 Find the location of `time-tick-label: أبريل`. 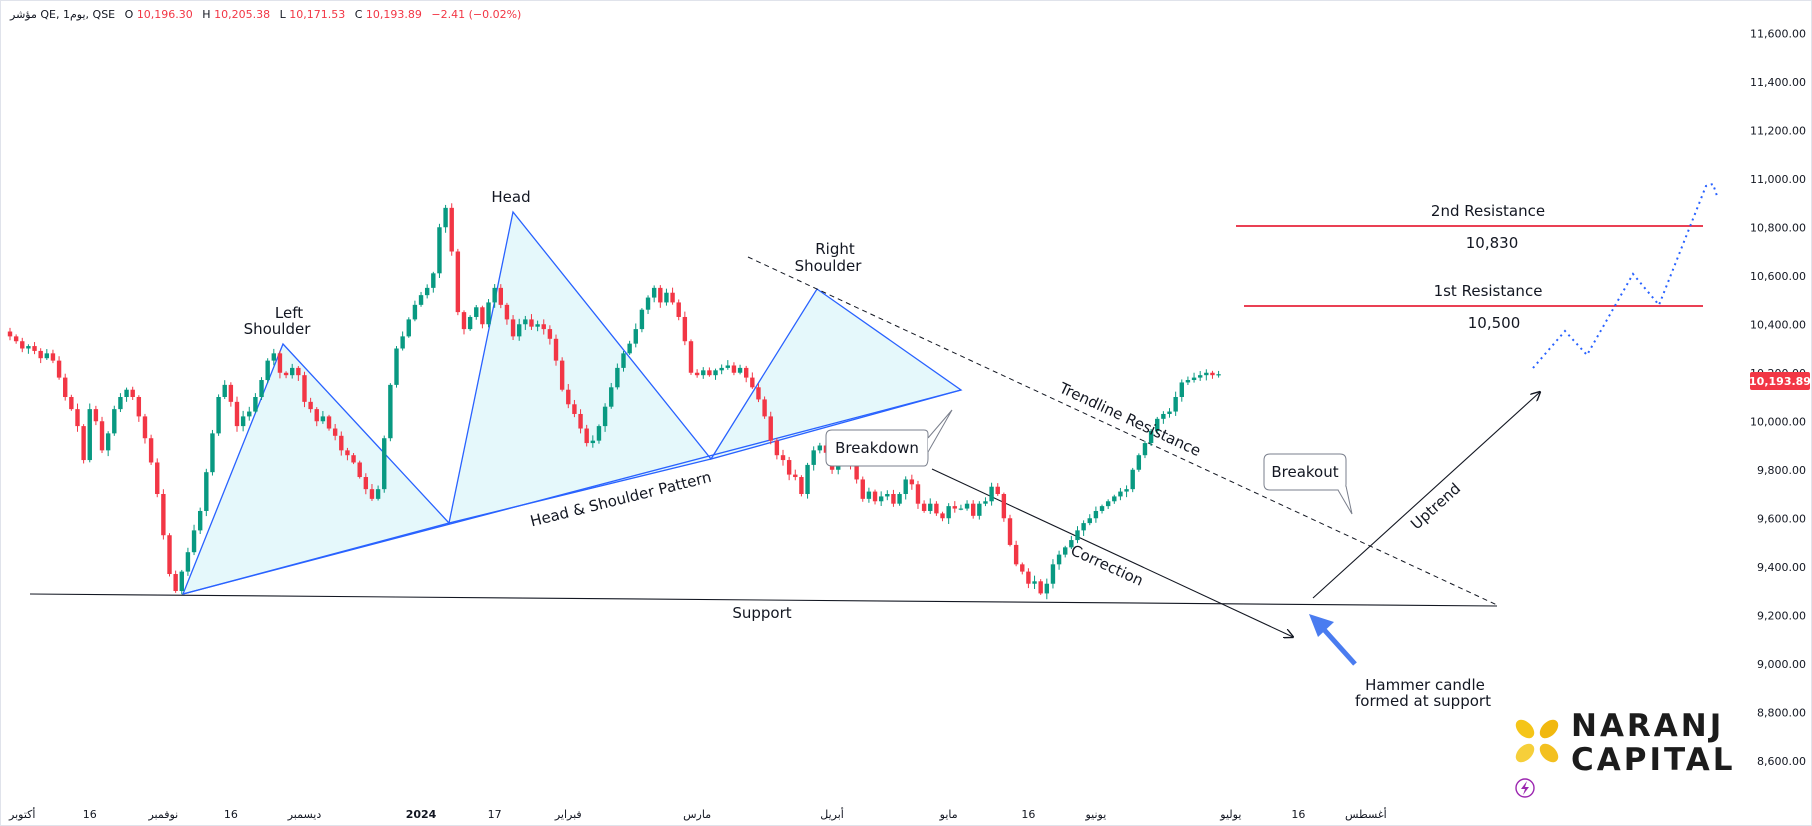

time-tick-label: أبريل is located at coordinates (832, 814).